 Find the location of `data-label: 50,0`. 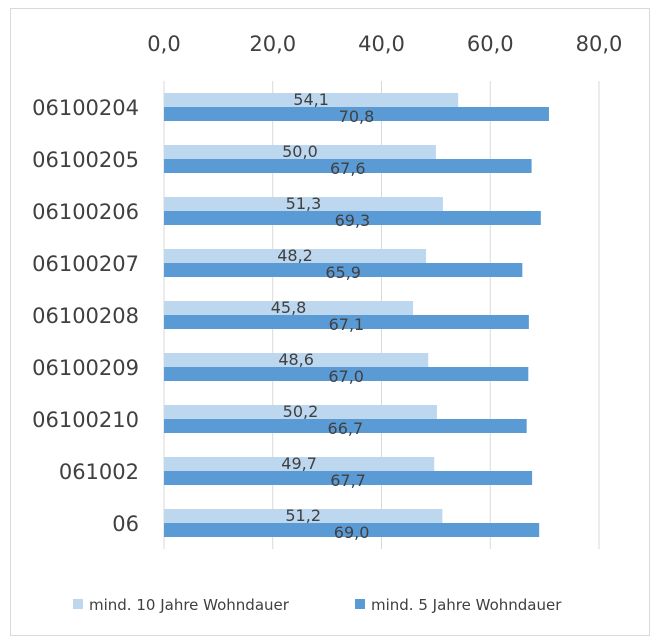

data-label: 50,0 is located at coordinates (300, 151).